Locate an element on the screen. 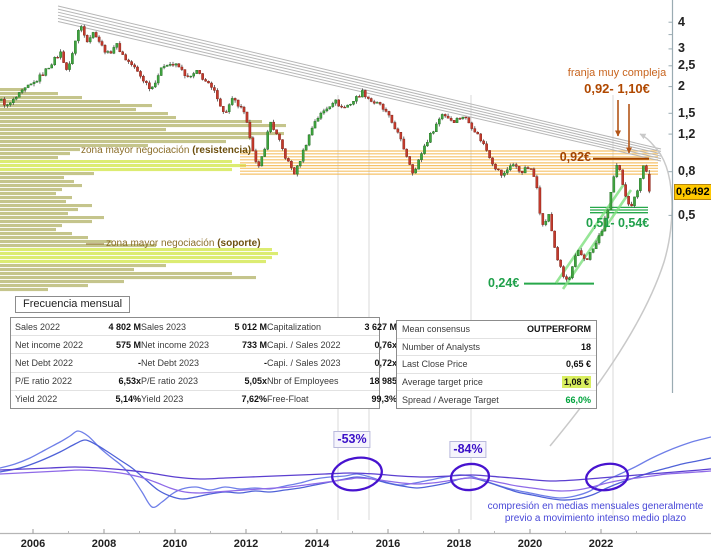  financial-metric-value: 6,53x is located at coordinates (129, 381).